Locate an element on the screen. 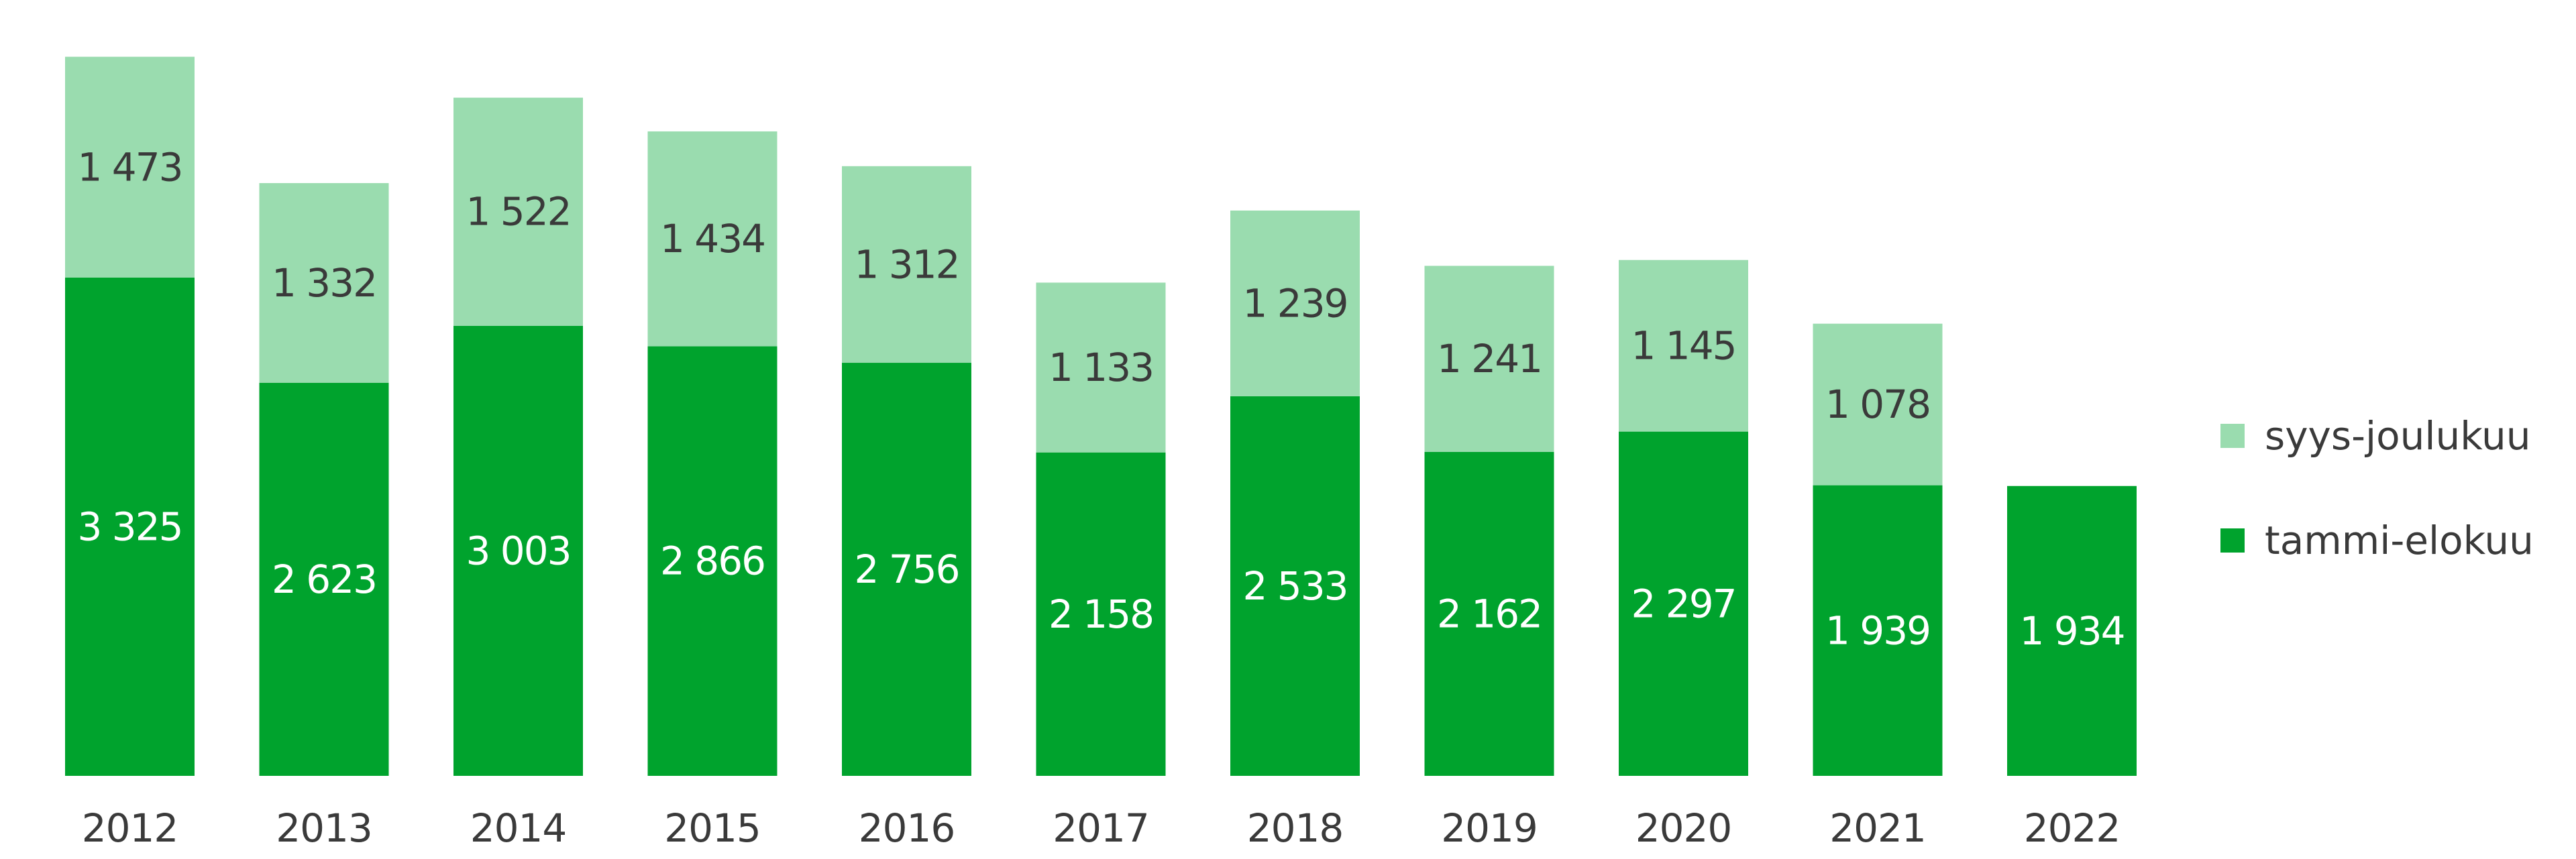  bar-tammi-elokuu-2021 is located at coordinates (1878, 630).